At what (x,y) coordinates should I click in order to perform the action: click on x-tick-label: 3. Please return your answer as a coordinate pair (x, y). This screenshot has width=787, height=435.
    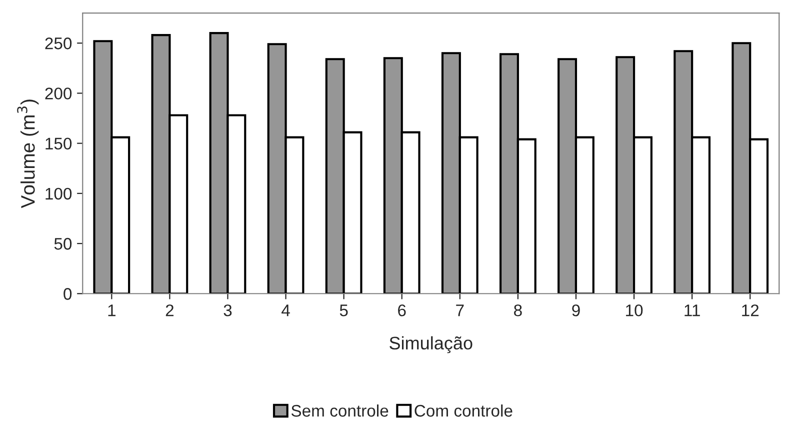
    Looking at the image, I should click on (228, 310).